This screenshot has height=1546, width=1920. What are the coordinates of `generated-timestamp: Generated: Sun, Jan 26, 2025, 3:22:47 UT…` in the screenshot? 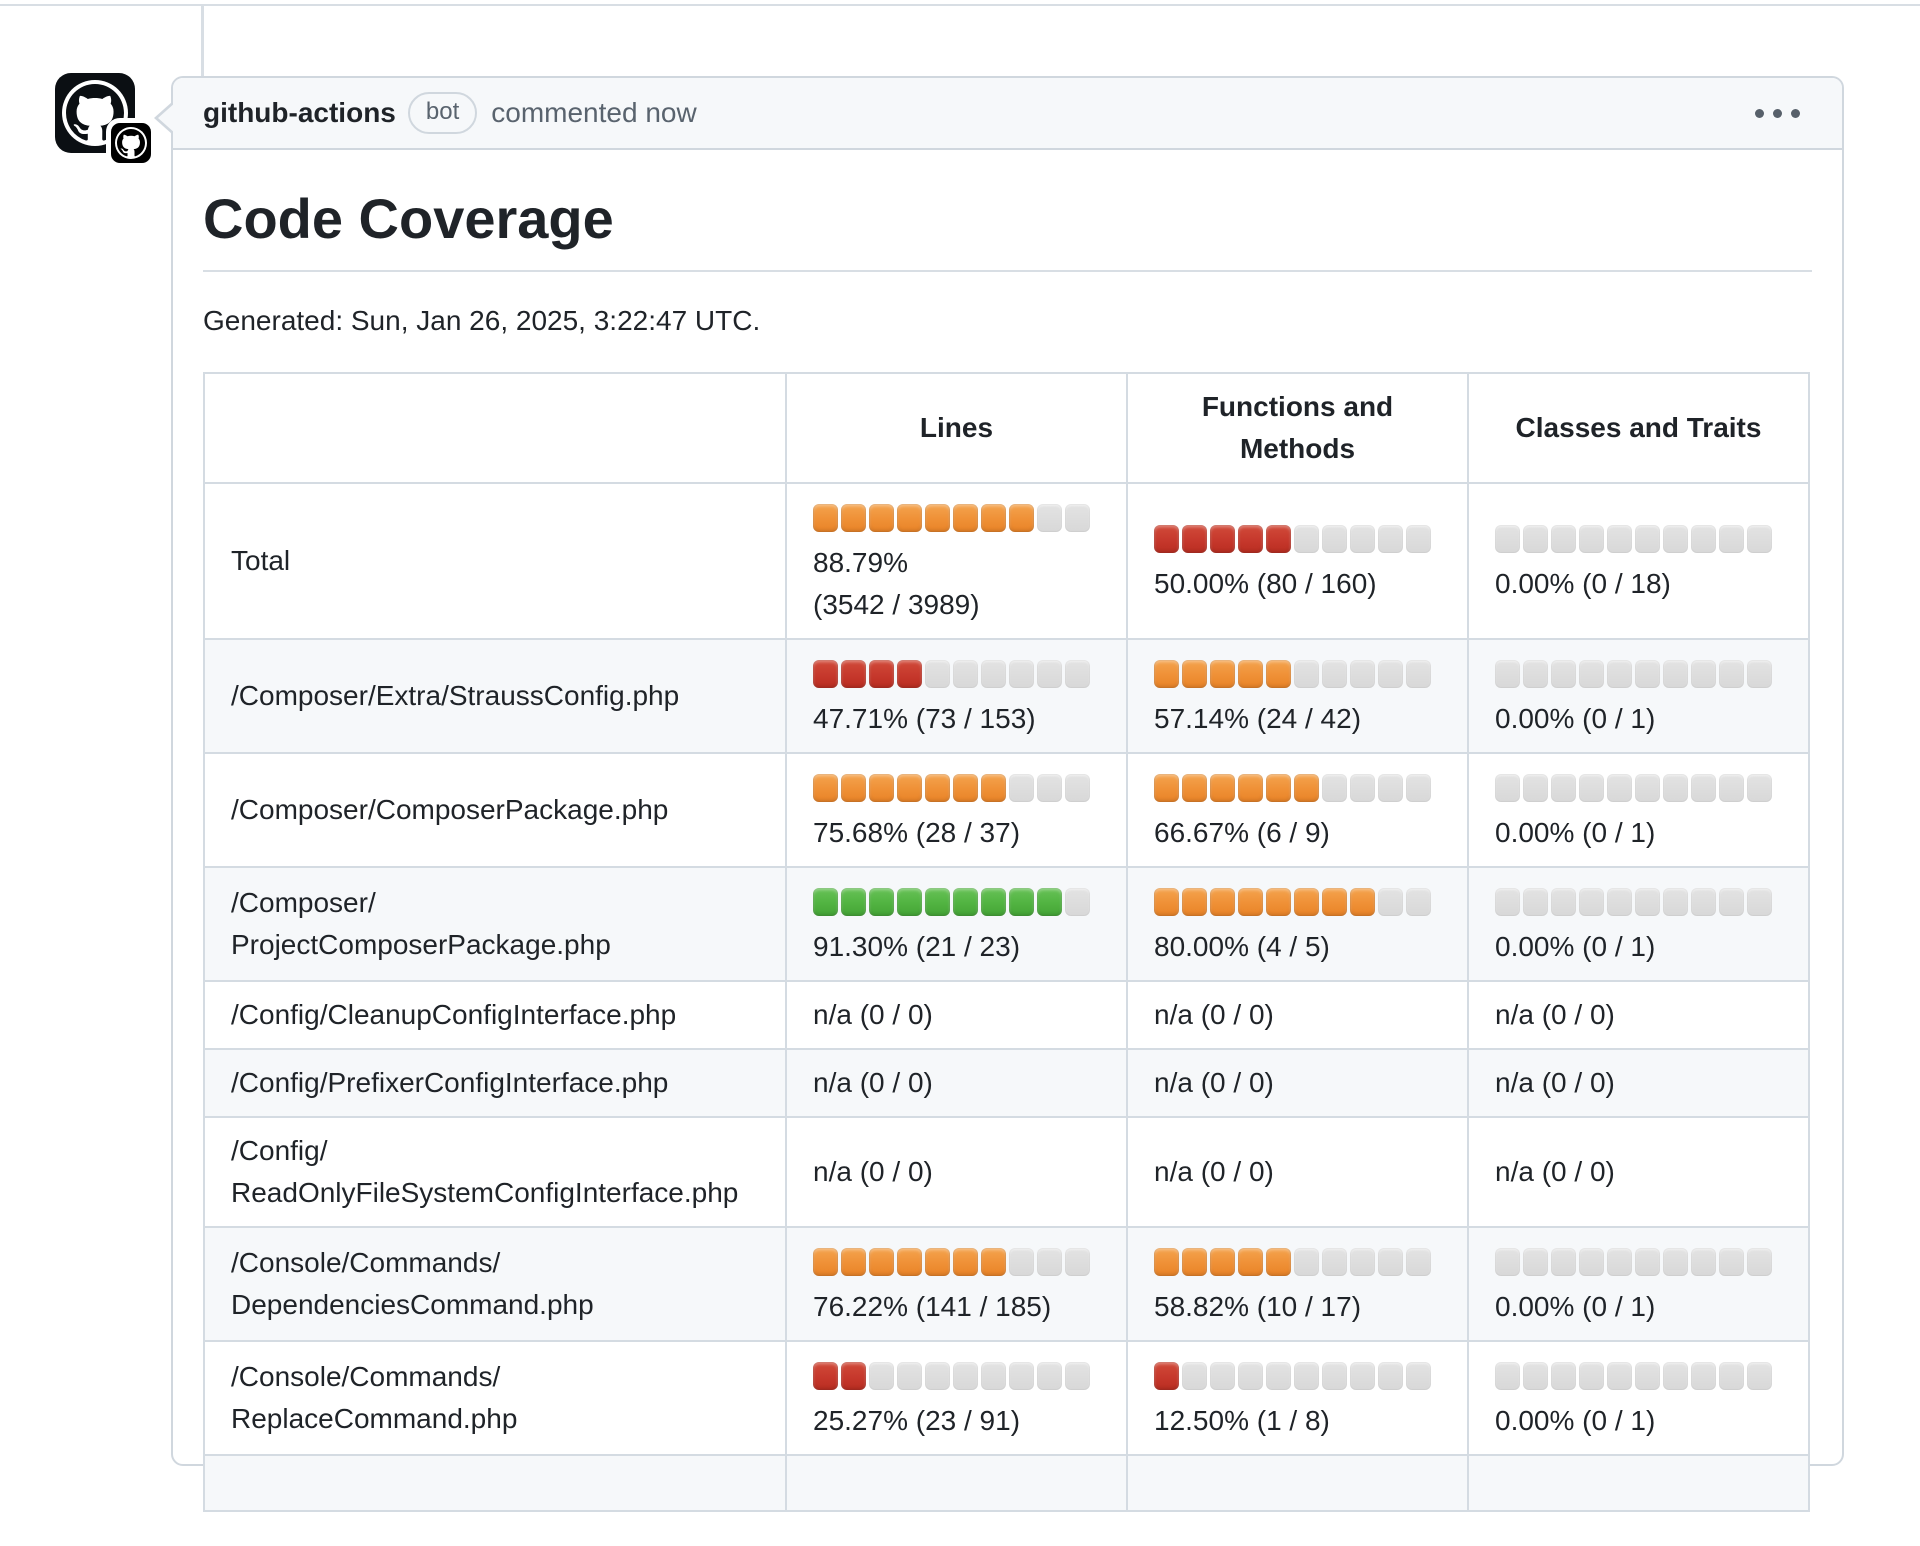 It's located at (482, 320).